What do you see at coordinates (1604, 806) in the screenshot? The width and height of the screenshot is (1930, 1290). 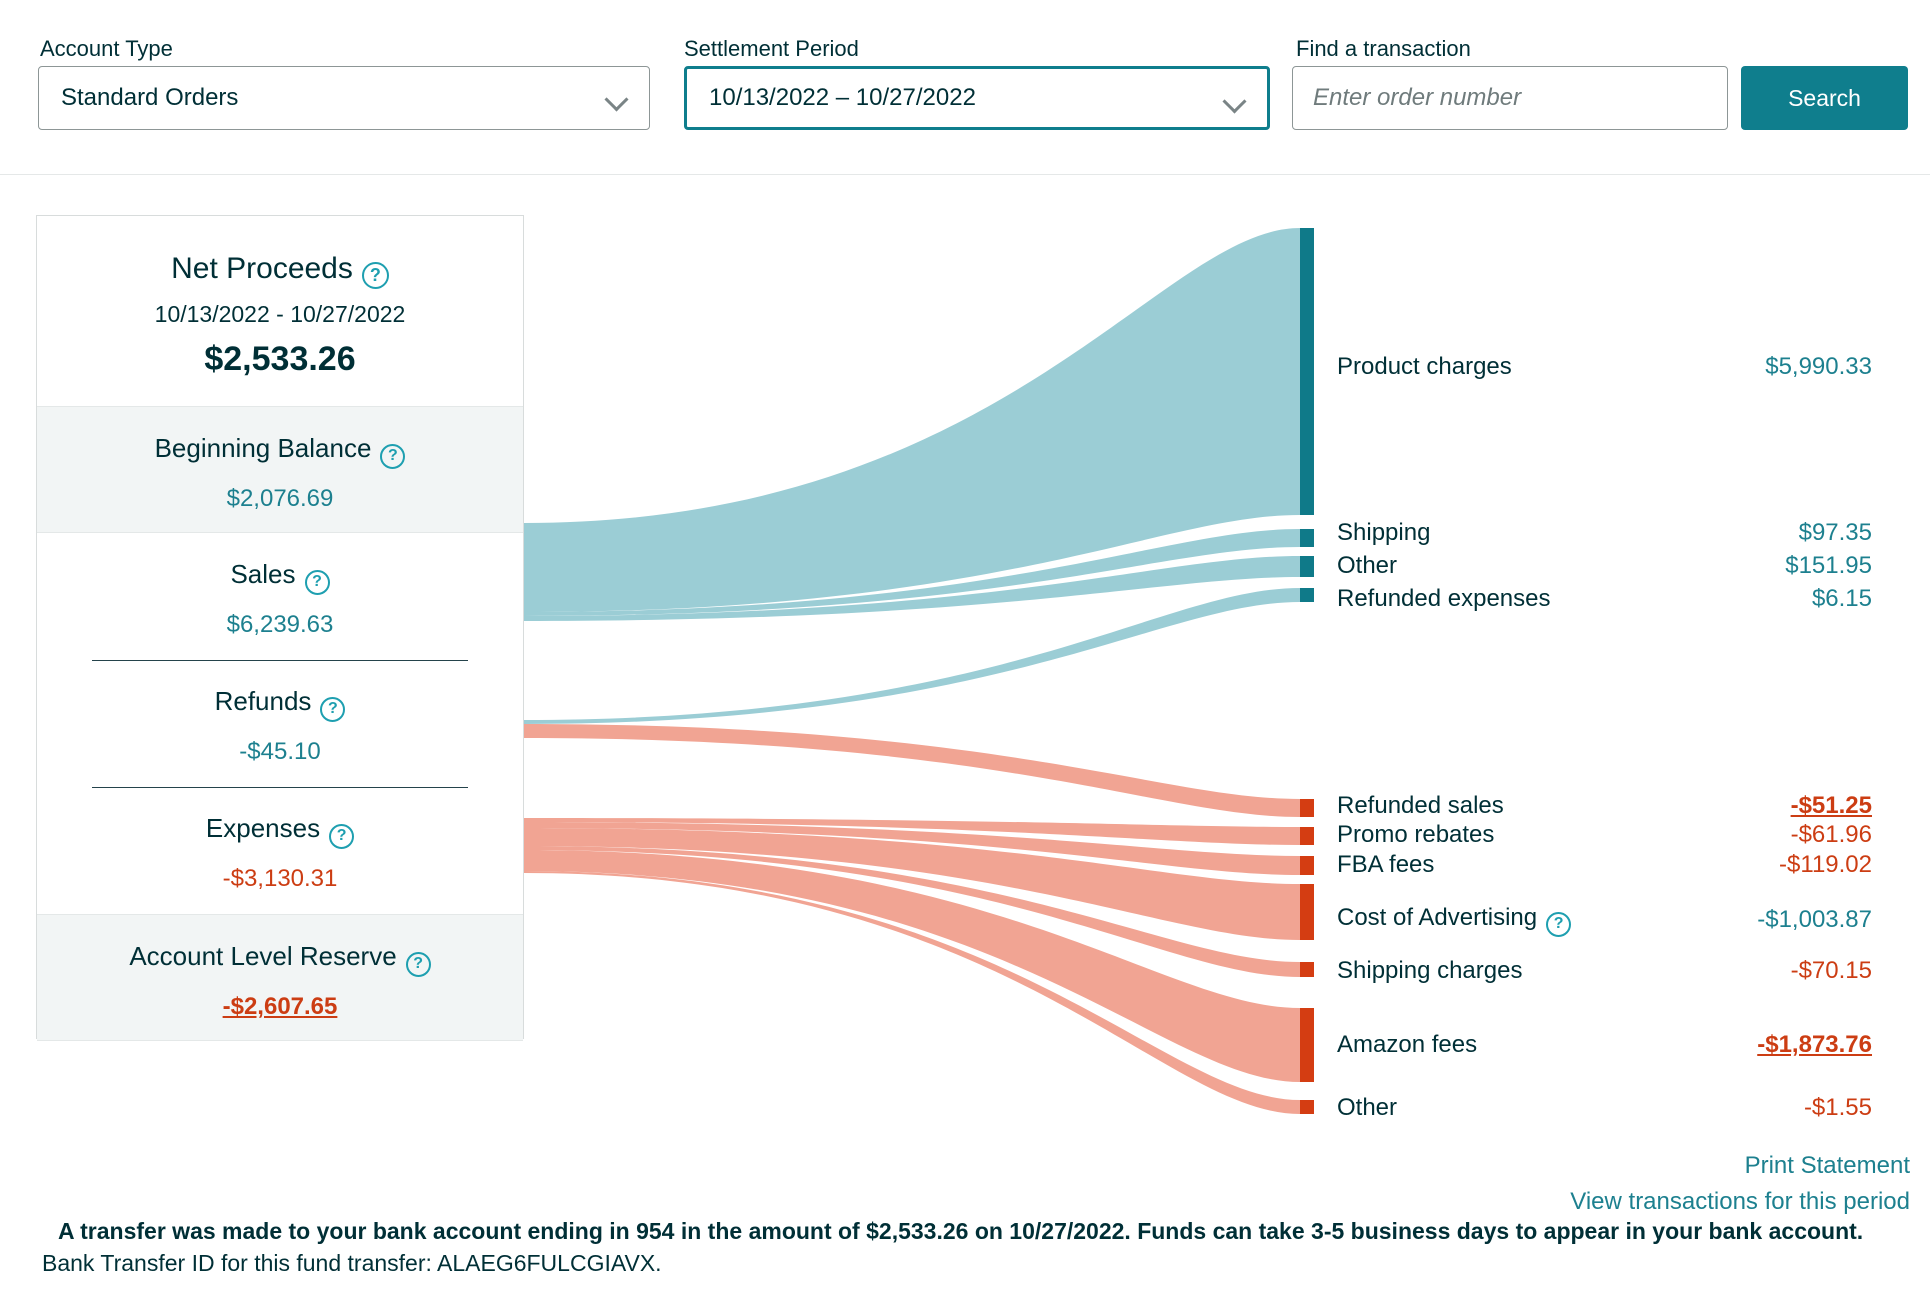 I see `breakdown-row-refunded-sales: Refunded sales -$51.25` at bounding box center [1604, 806].